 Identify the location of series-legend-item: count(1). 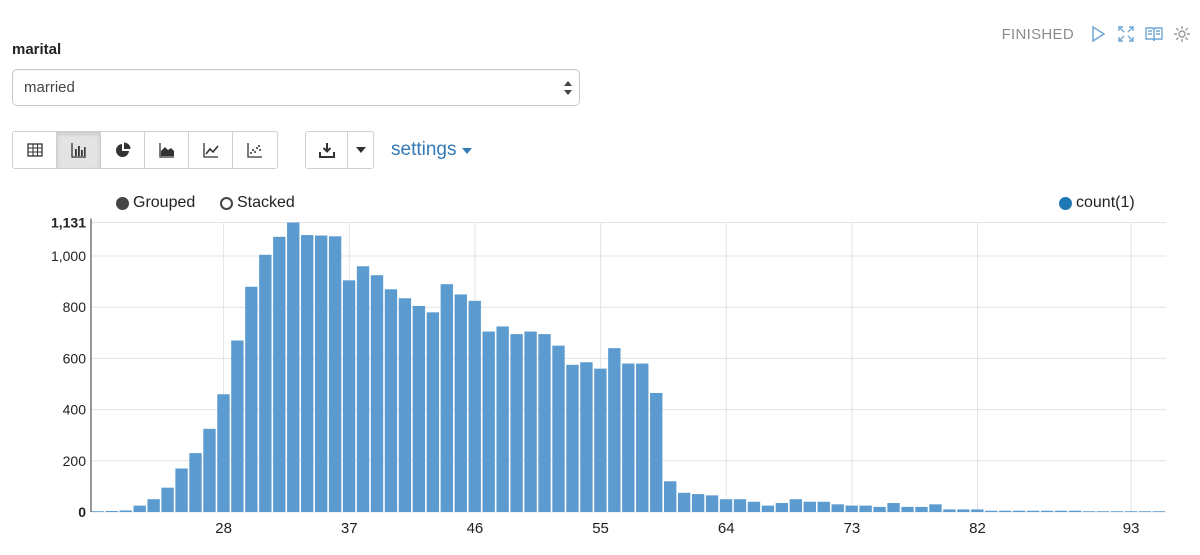
(1097, 203).